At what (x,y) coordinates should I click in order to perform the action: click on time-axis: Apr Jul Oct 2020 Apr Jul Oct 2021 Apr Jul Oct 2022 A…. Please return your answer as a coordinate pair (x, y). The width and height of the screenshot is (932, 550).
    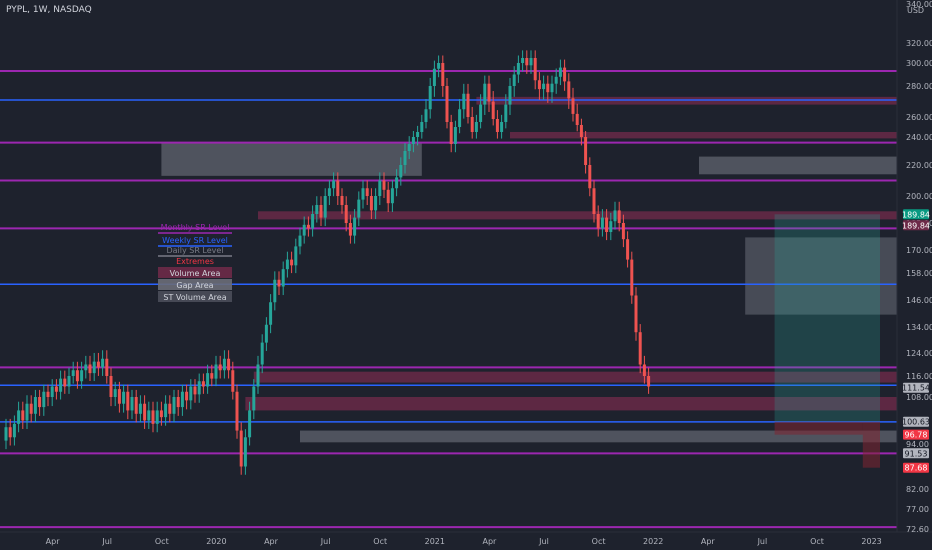
    Looking at the image, I should click on (464, 541).